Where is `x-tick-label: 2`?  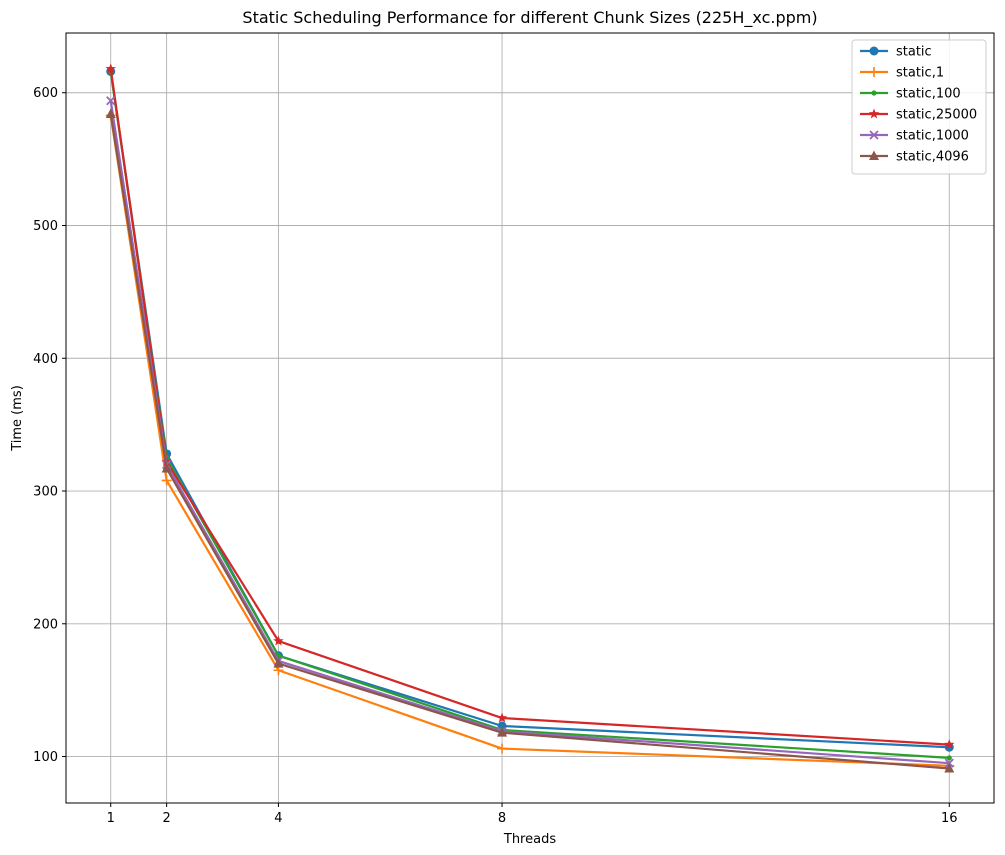
x-tick-label: 2 is located at coordinates (166, 818).